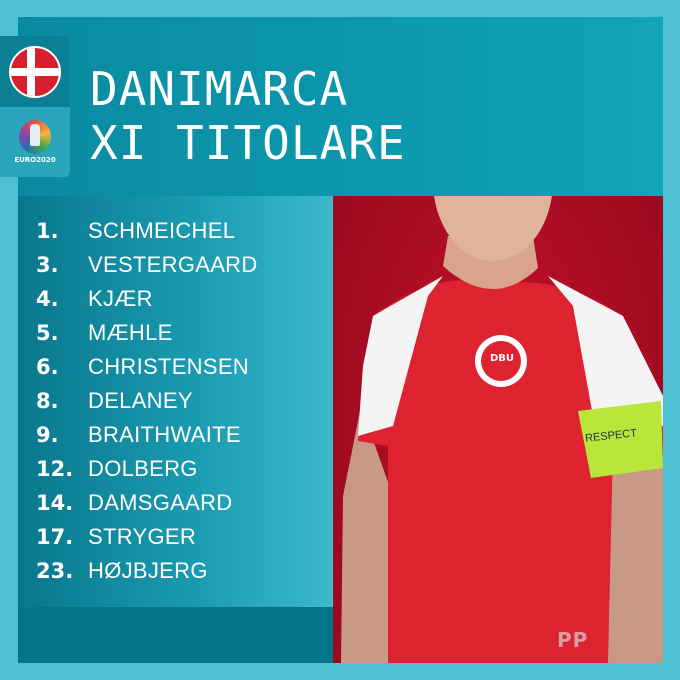 The width and height of the screenshot is (680, 680). Describe the element at coordinates (142, 536) in the screenshot. I see `player-name: STRYGER` at that location.